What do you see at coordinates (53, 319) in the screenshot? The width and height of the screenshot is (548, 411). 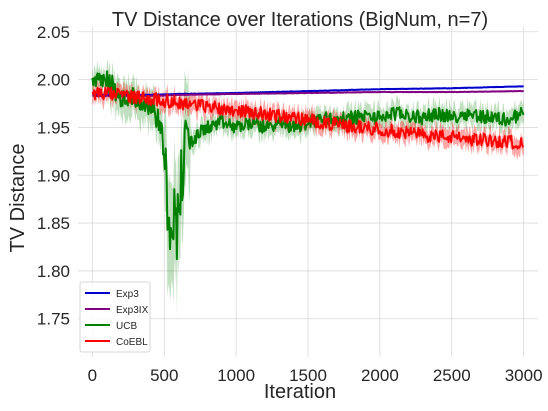 I see `y-tick-label: 1.75` at bounding box center [53, 319].